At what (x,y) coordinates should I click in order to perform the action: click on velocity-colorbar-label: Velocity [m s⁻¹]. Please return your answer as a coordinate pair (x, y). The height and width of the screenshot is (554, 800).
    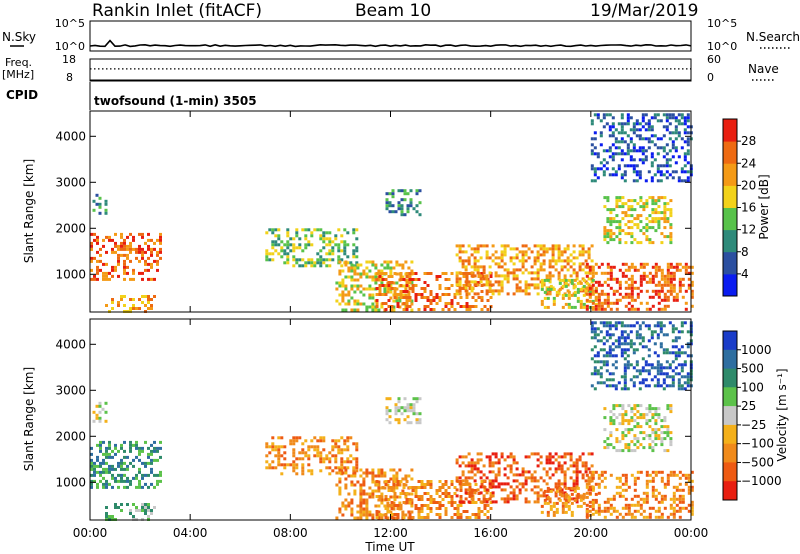
    Looking at the image, I should click on (782, 414).